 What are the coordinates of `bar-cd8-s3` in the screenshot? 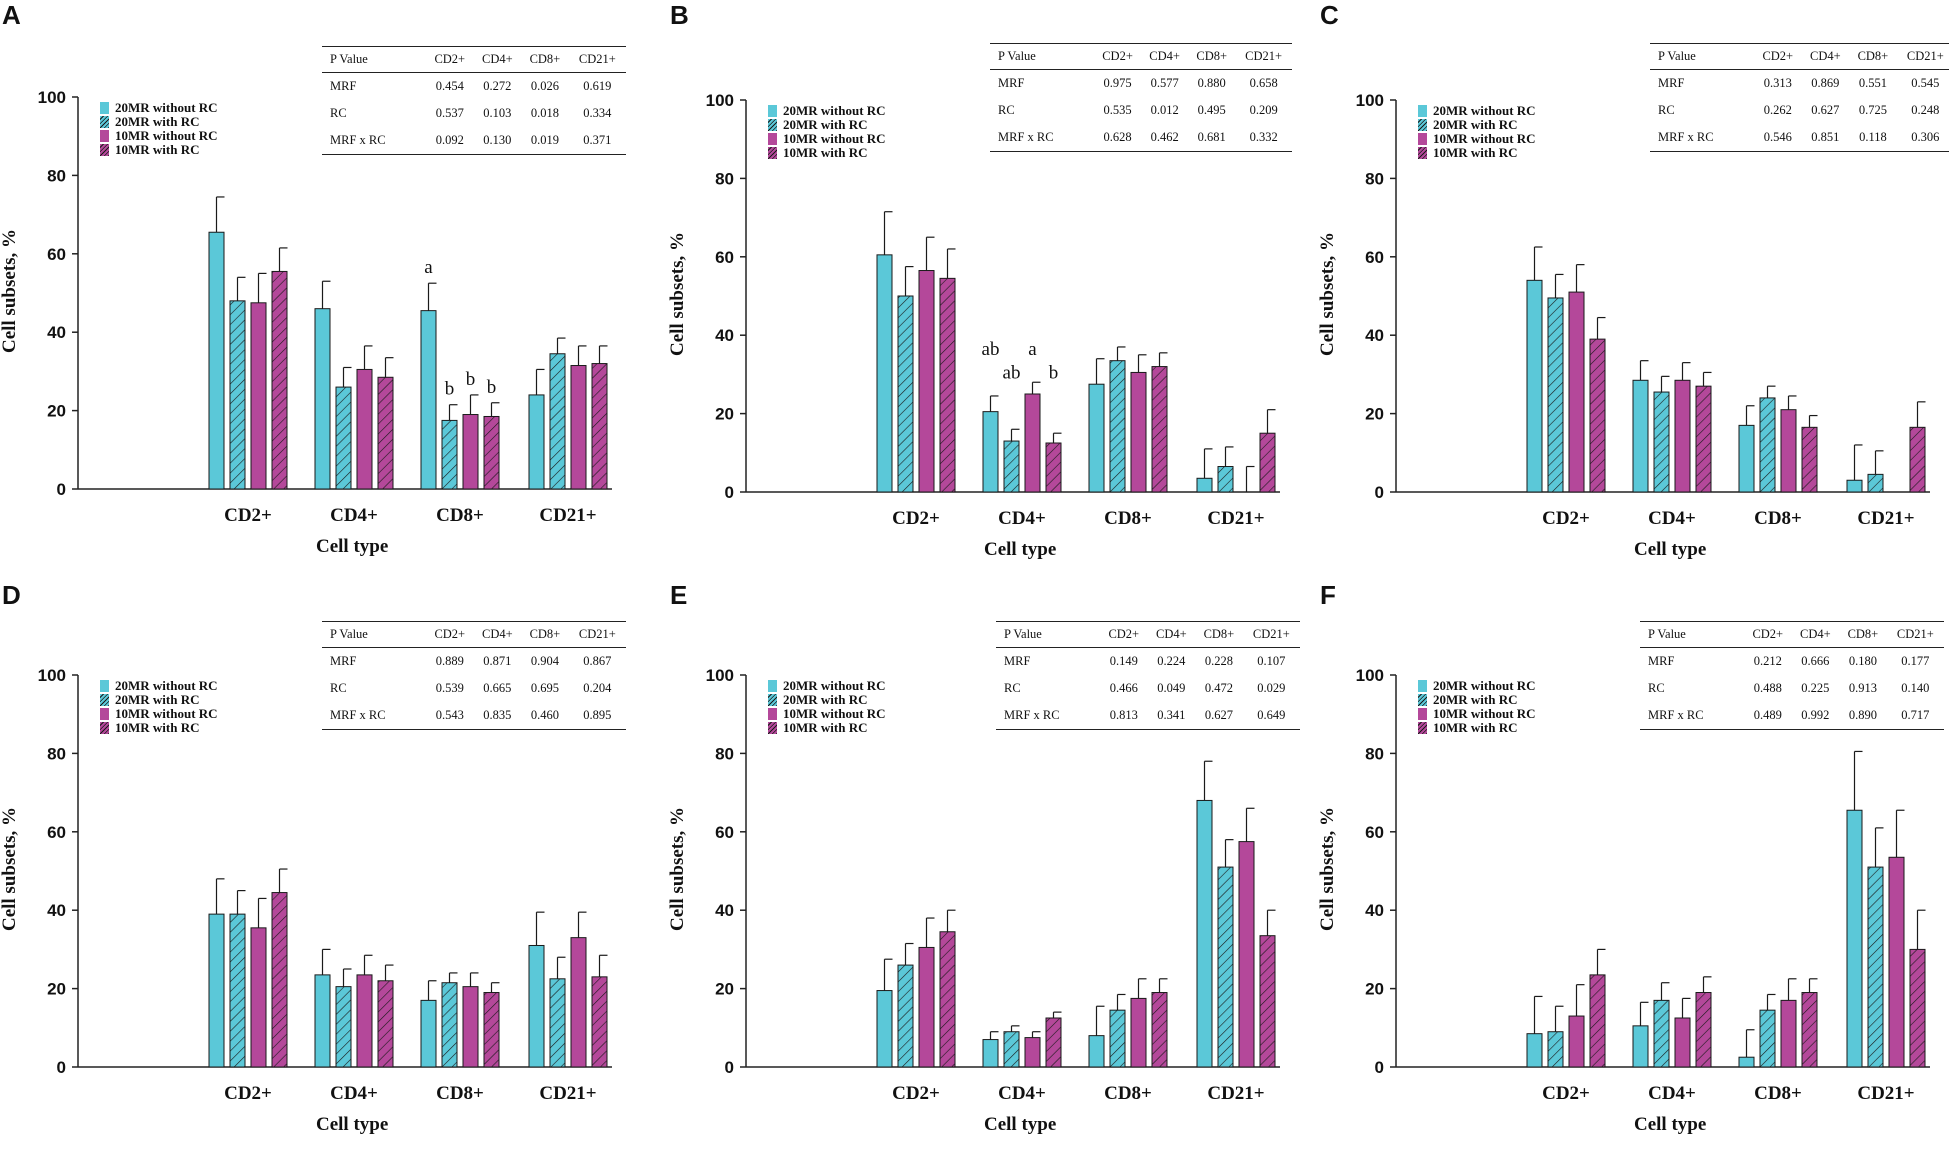 It's located at (1138, 432).